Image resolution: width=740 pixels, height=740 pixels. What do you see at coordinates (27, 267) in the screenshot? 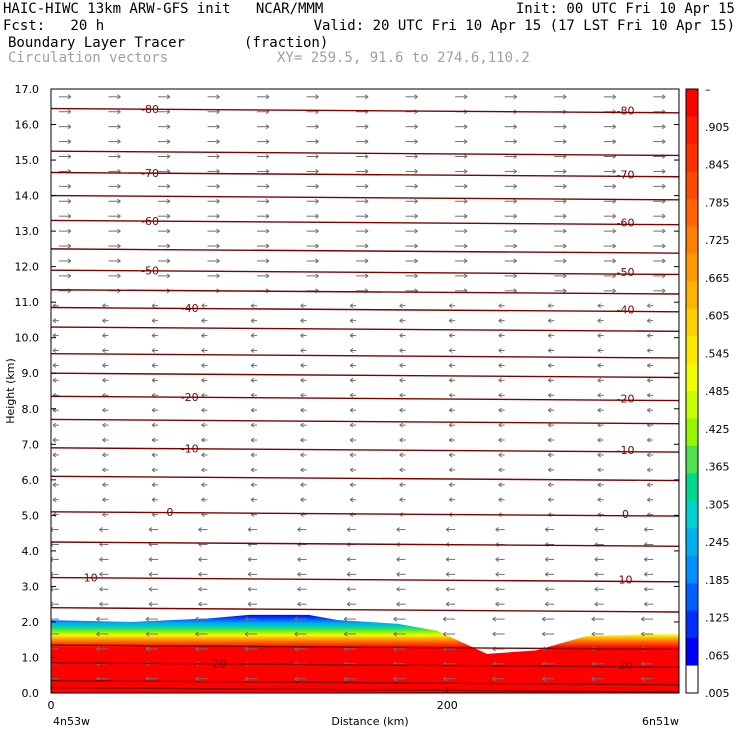
I see `y-tick-label: 12.0` at bounding box center [27, 267].